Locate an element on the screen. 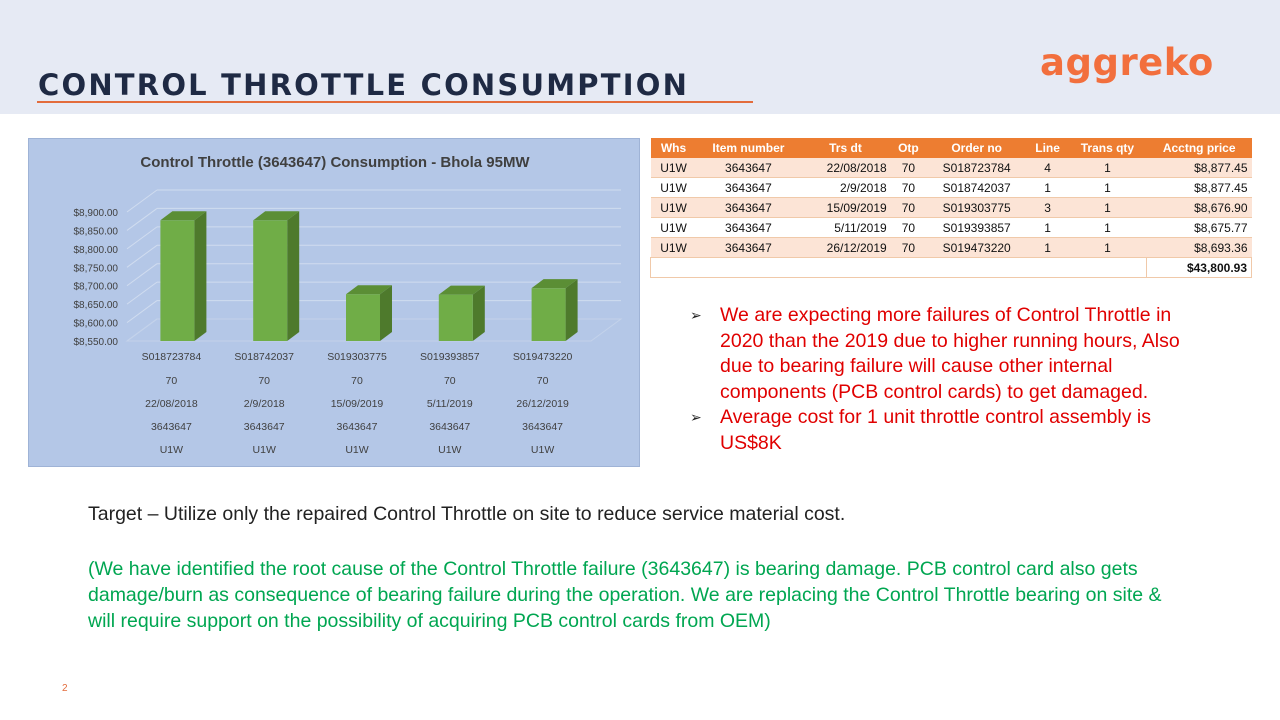 The width and height of the screenshot is (1280, 720). chart-category-label: 2/9/2018 is located at coordinates (264, 404).